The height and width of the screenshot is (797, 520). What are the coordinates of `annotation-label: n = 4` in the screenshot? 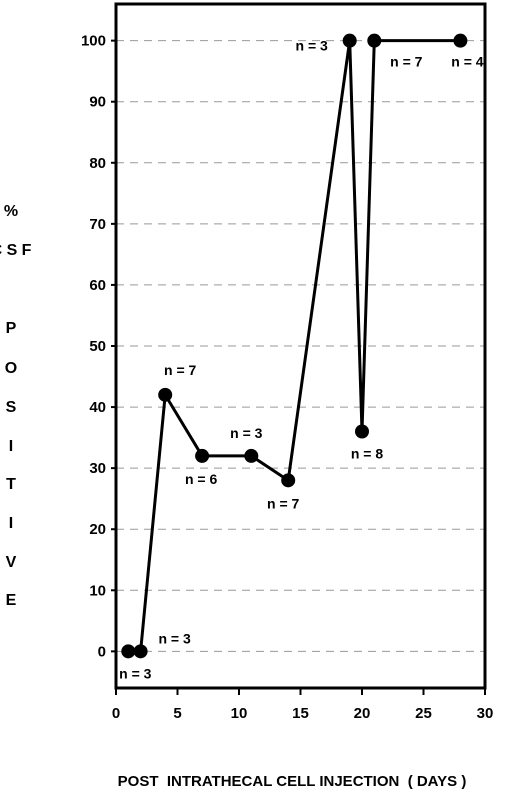 It's located at (467, 62).